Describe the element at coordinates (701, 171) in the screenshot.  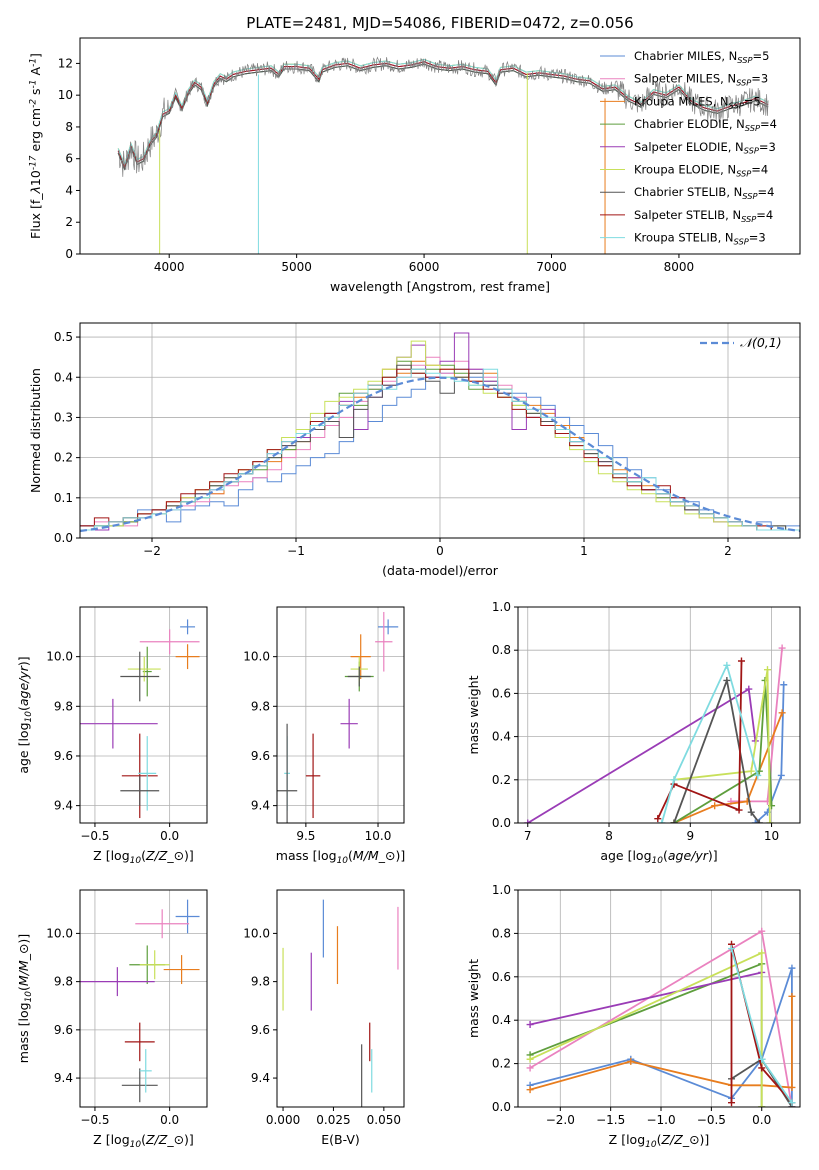
I see `legend-label: Kroupa ELODIE, NSSP=4` at that location.